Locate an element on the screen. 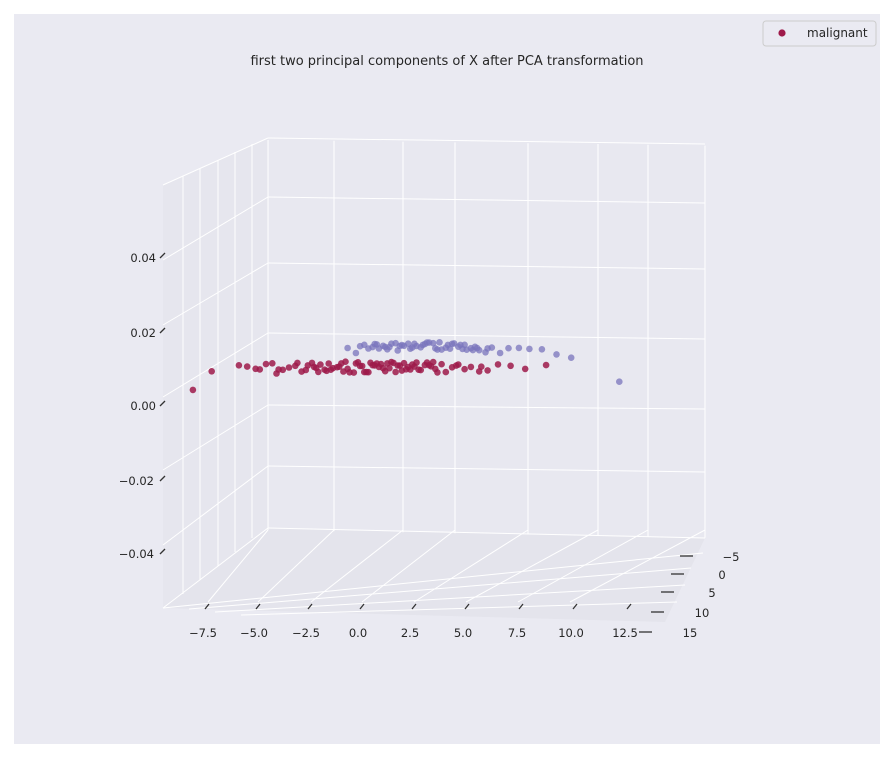  y-axis-ticks: −5 05 10 15 is located at coordinates (689, 595).